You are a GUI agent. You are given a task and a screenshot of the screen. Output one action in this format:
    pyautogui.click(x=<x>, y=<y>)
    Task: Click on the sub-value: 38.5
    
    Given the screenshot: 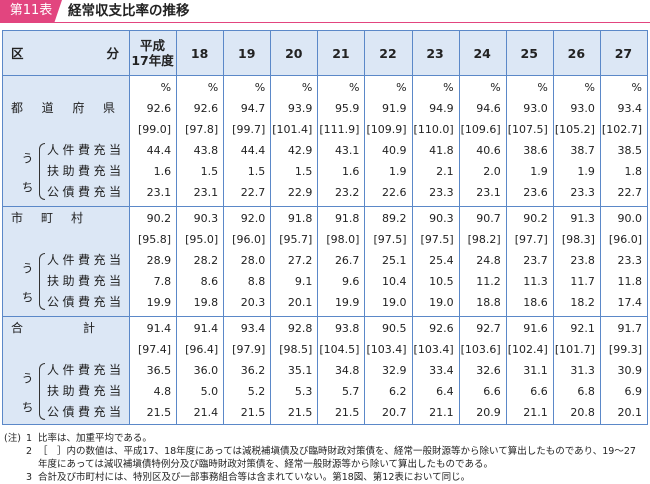 What is the action you would take?
    pyautogui.click(x=629, y=150)
    